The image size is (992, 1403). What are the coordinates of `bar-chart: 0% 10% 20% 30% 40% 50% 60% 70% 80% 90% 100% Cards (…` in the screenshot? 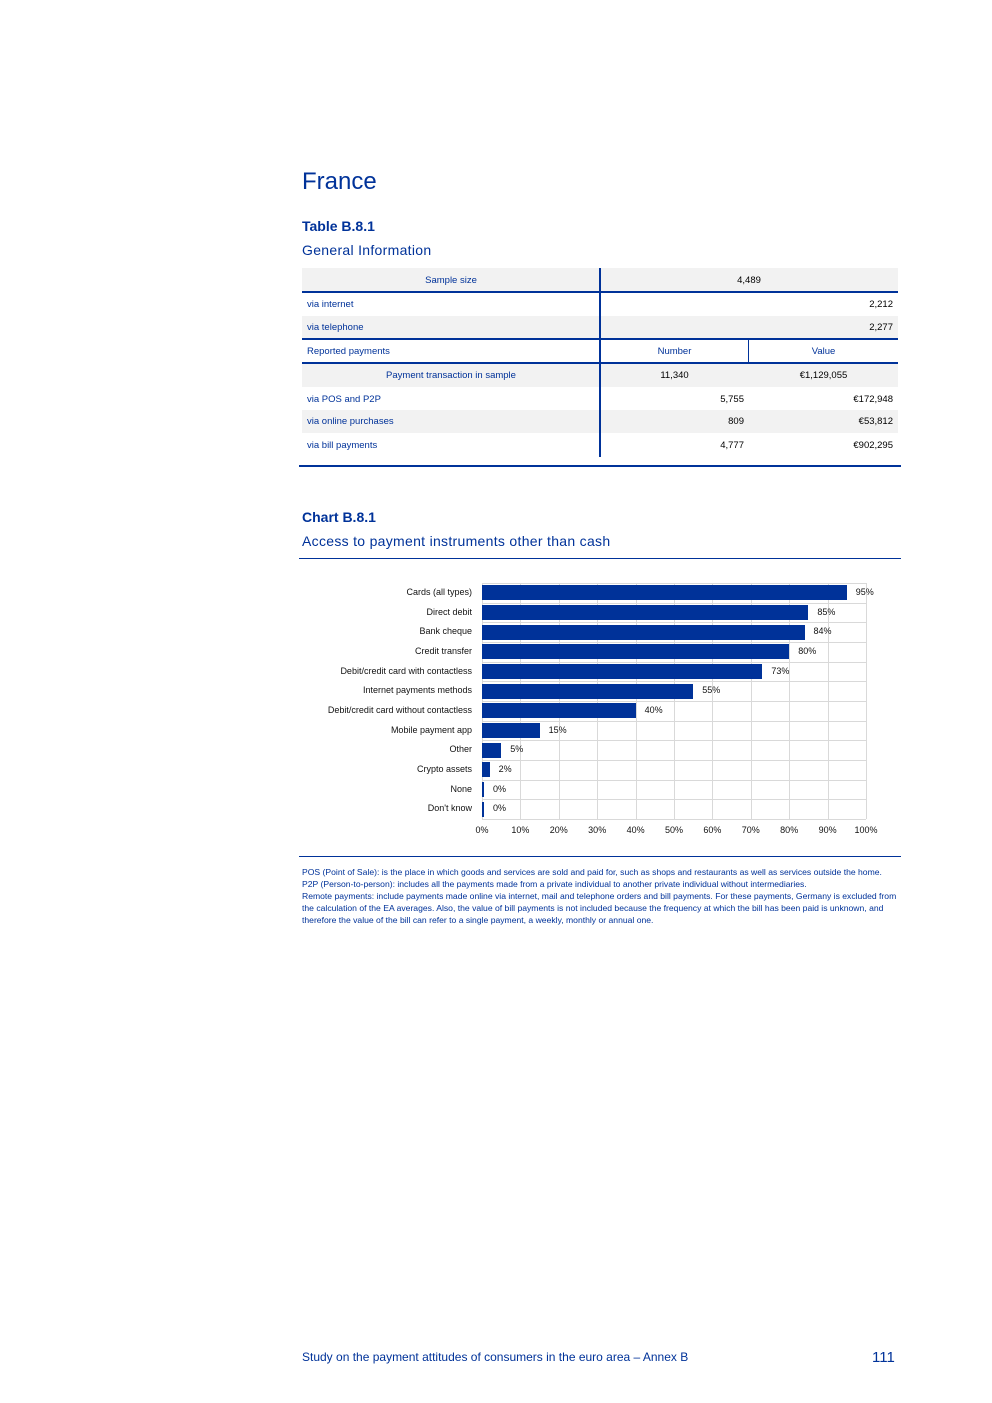 It's located at (602, 709).